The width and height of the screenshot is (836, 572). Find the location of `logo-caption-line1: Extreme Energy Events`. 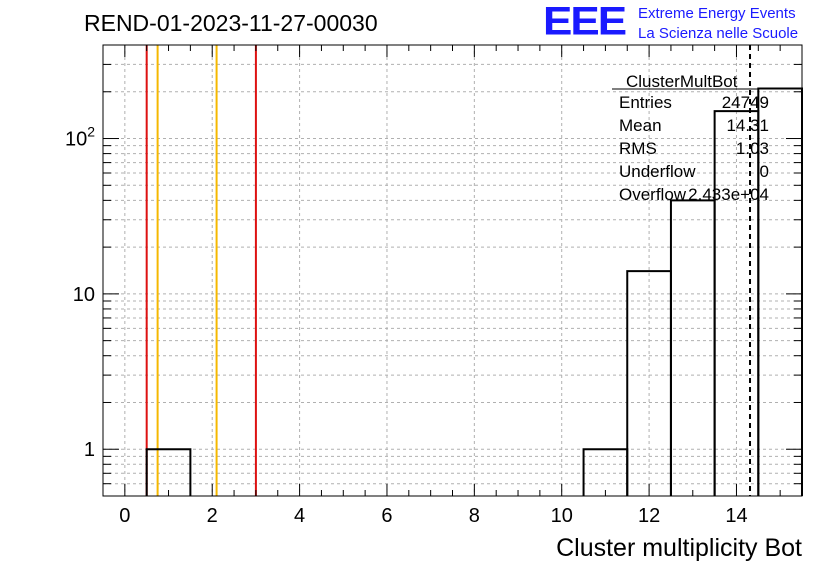

logo-caption-line1: Extreme Energy Events is located at coordinates (717, 13).